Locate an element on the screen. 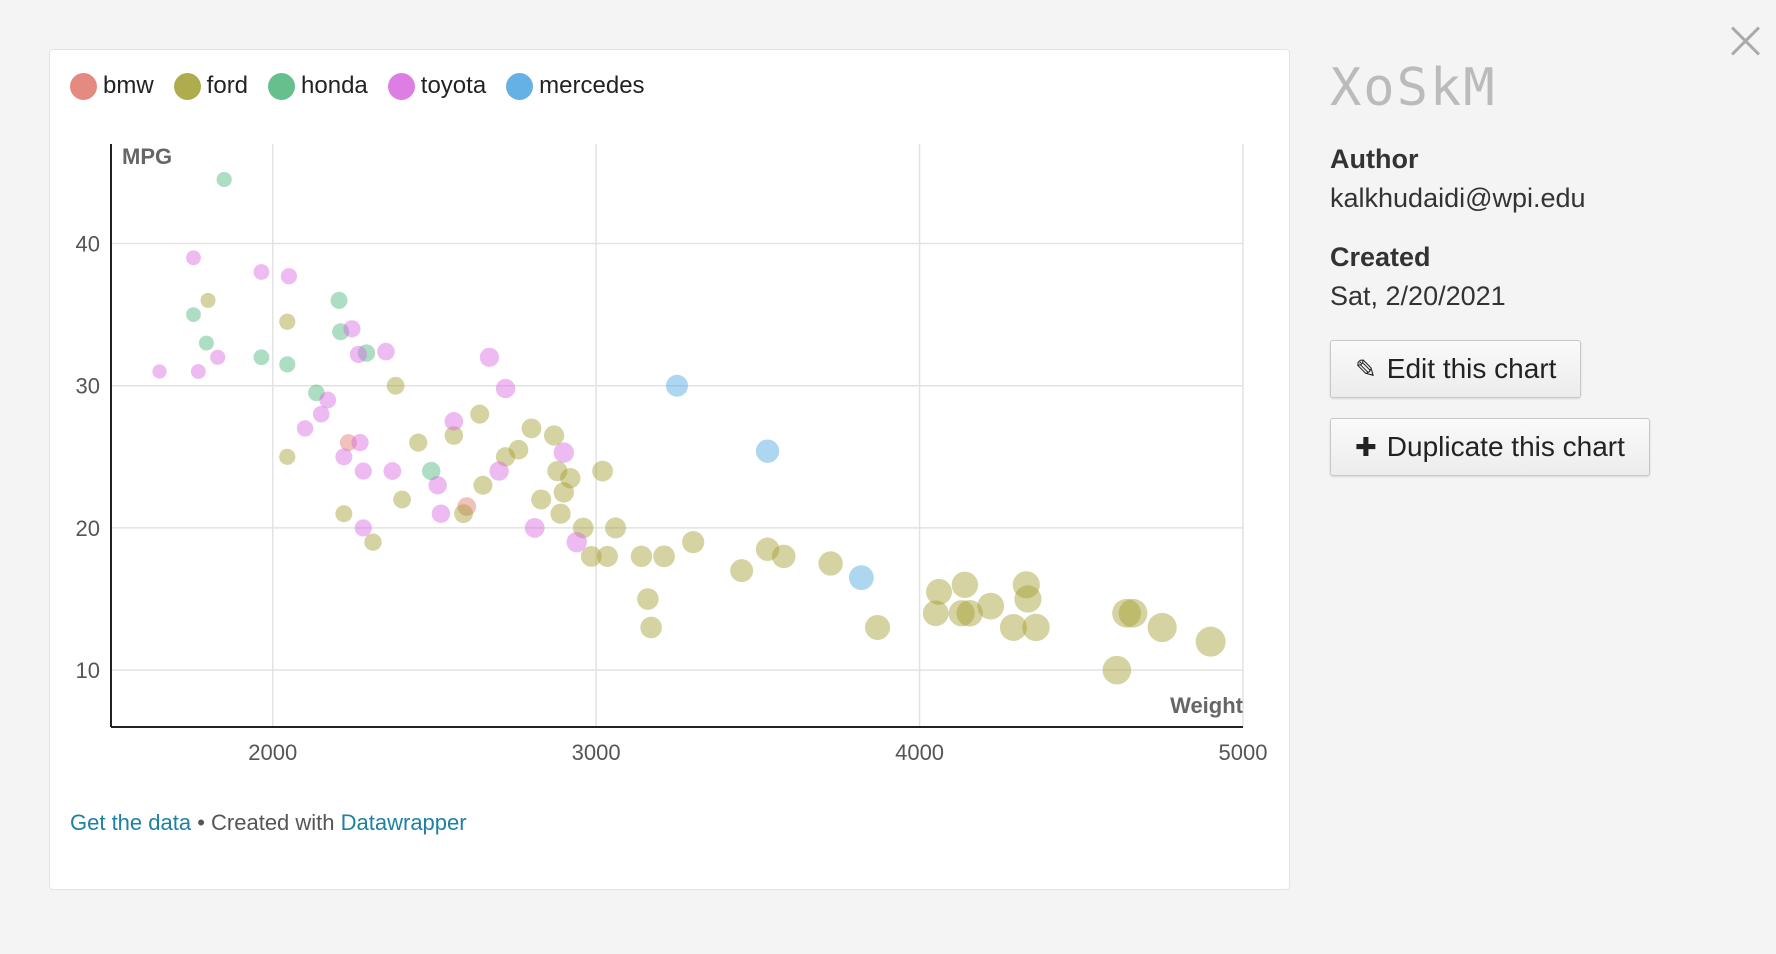 Image resolution: width=1776 pixels, height=954 pixels. duplicate-chart-label: Duplicate this chart is located at coordinates (1505, 446).